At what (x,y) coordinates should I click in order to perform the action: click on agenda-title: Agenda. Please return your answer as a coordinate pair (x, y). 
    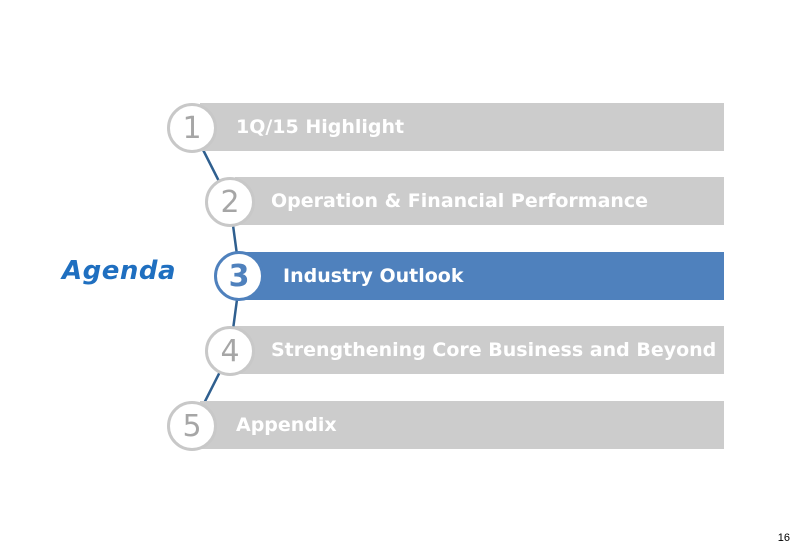
    Looking at the image, I should click on (119, 271).